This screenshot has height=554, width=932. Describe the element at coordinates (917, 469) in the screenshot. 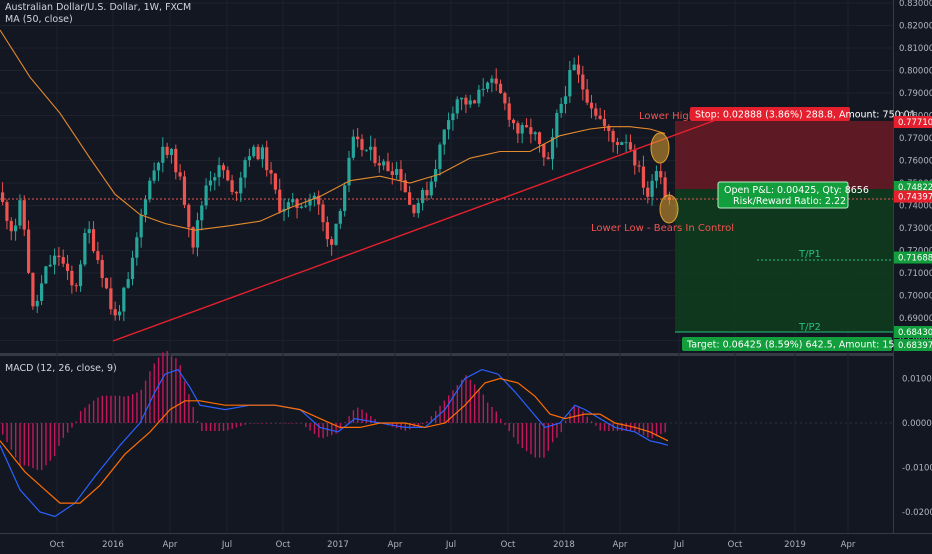

I see `macd-tick: -0.0100` at that location.